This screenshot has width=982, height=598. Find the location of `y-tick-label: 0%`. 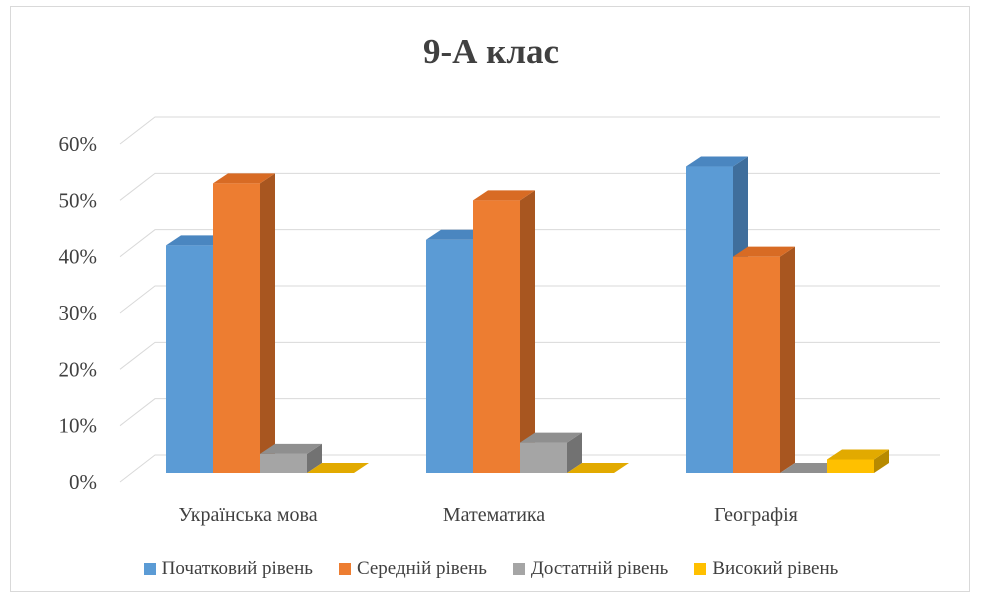

y-tick-label: 0% is located at coordinates (83, 482).